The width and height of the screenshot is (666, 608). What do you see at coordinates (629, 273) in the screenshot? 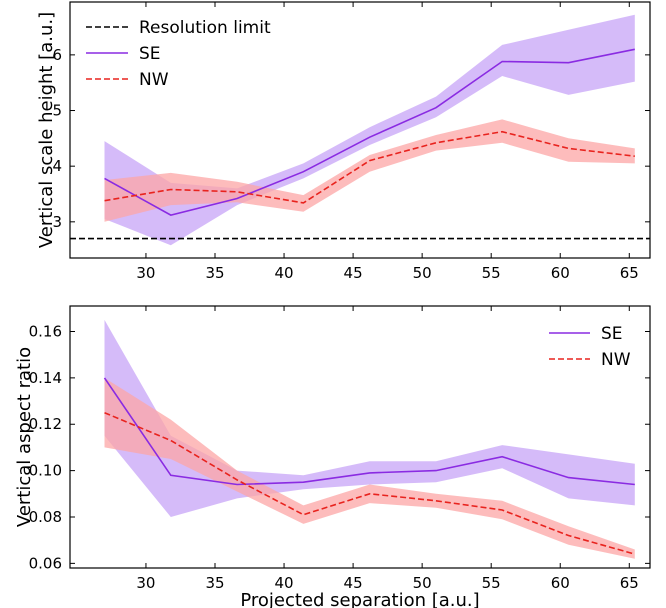
I see `top-x-tick-label: 65` at bounding box center [629, 273].